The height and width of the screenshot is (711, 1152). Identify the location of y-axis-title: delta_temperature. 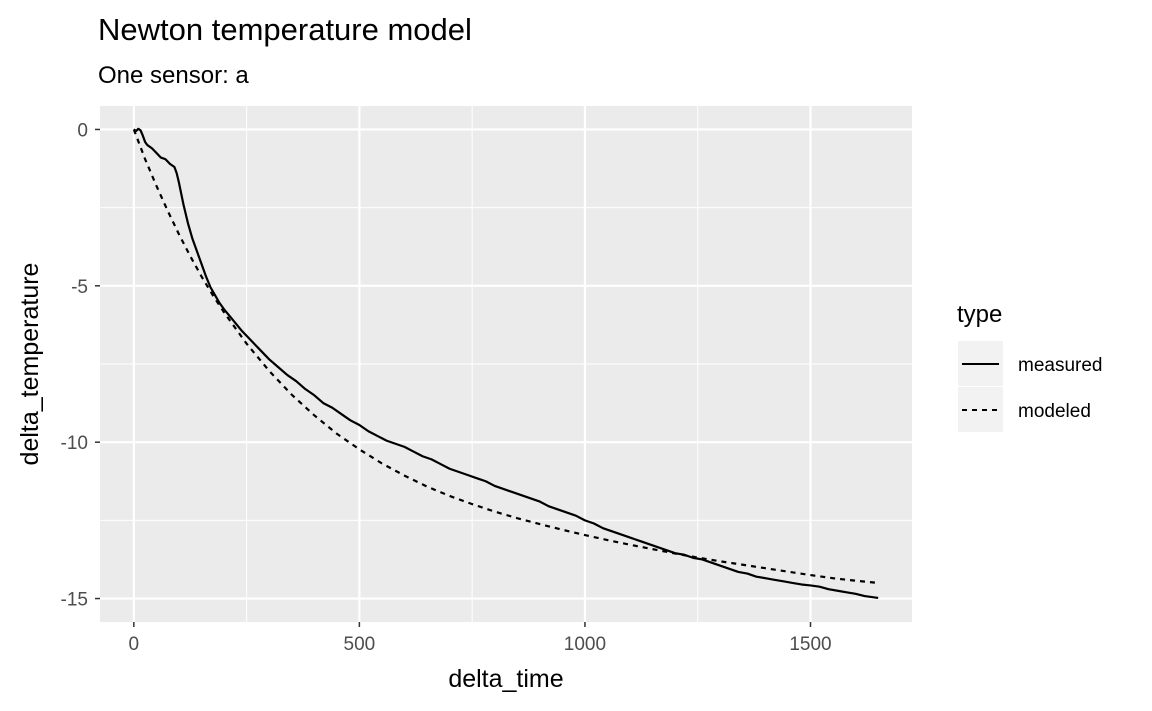
(30, 364).